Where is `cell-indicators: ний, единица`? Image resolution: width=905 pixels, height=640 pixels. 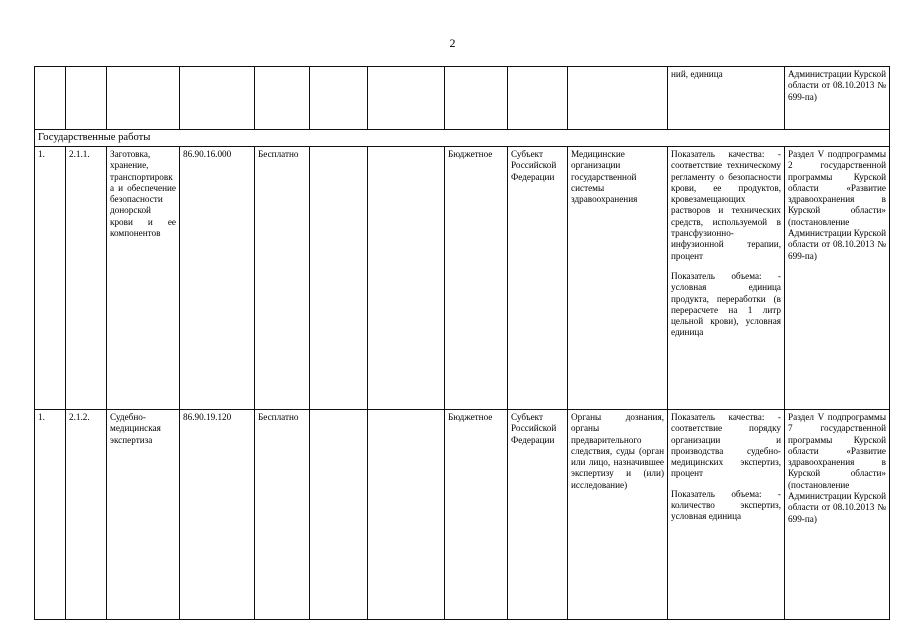
cell-indicators: ний, единица is located at coordinates (726, 98).